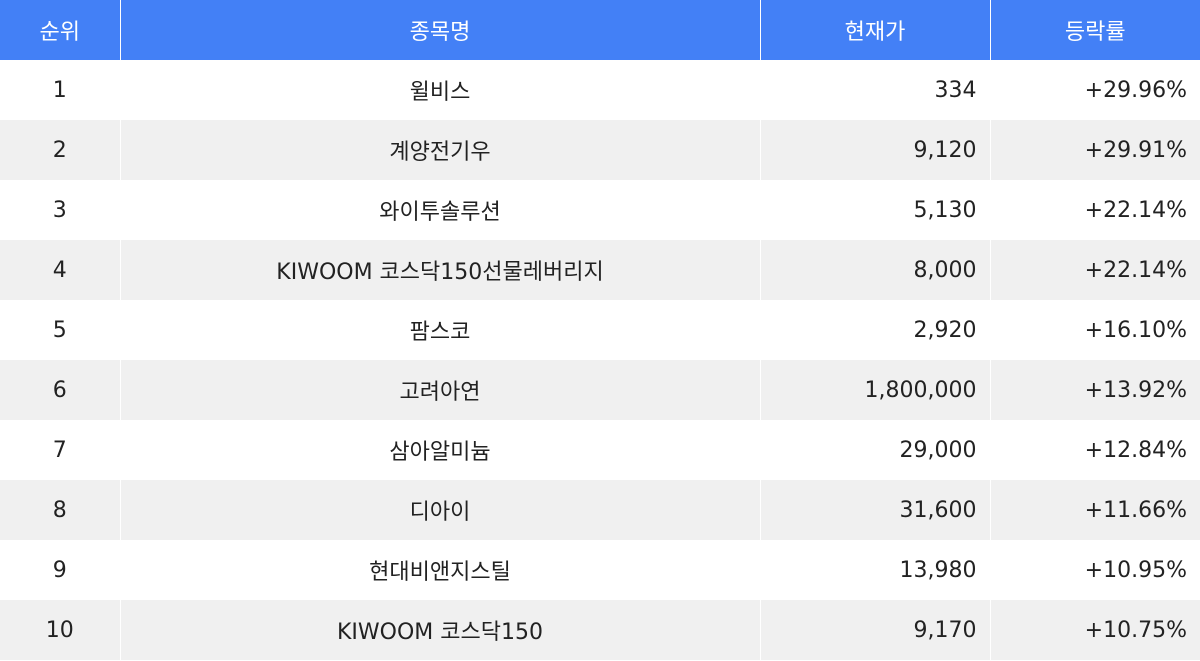  I want to click on price-cell: 2,920, so click(874, 330).